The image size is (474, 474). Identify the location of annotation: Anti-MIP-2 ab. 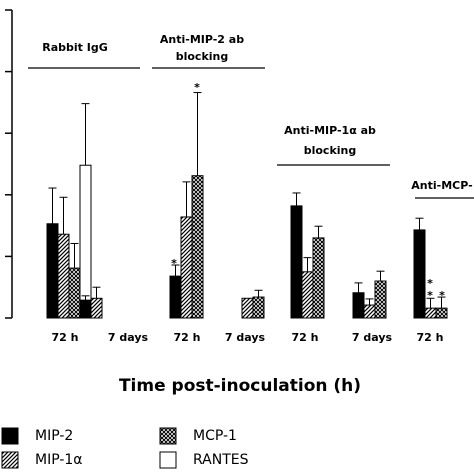
(202, 39).